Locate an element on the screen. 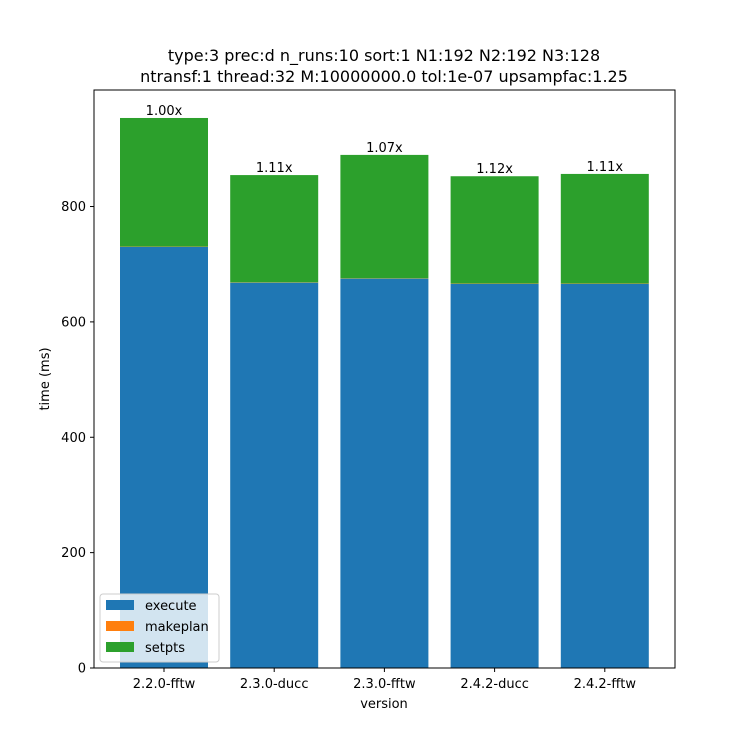 Image resolution: width=750 pixels, height=755 pixels. legend-label-makeplan: makeplan is located at coordinates (177, 627).